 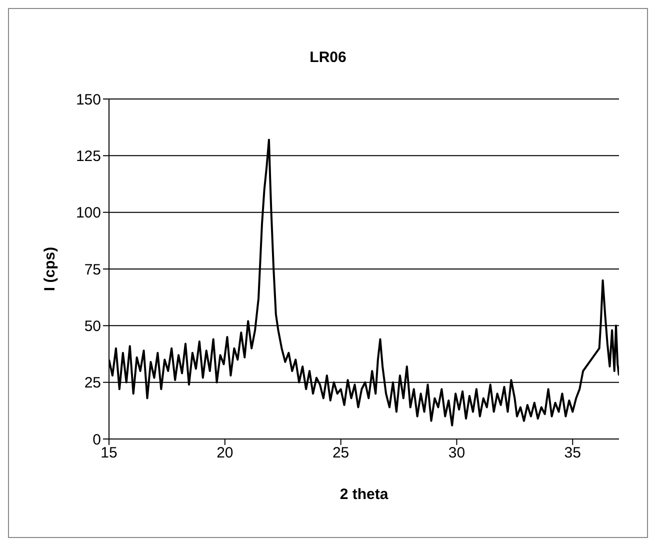 I want to click on y-tick-label: 25, so click(x=92, y=383).